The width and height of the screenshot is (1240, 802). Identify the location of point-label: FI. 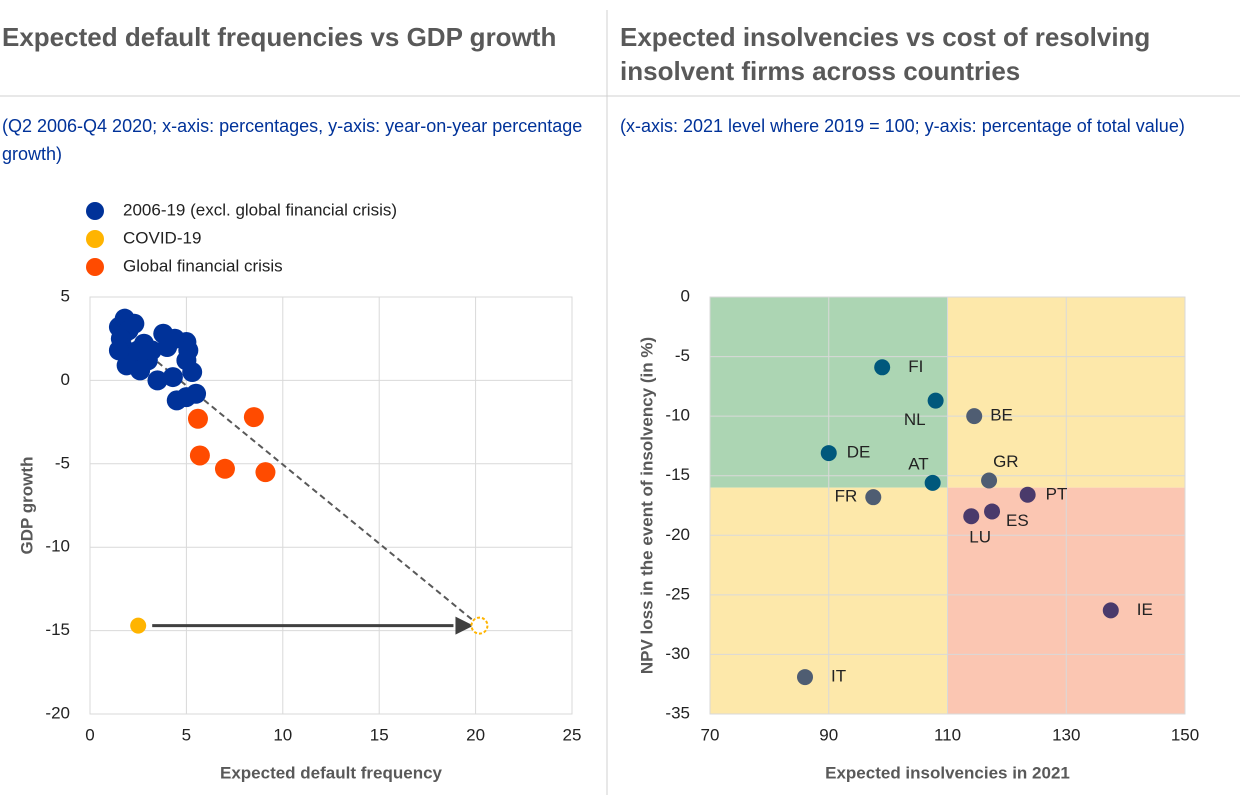
(915, 366).